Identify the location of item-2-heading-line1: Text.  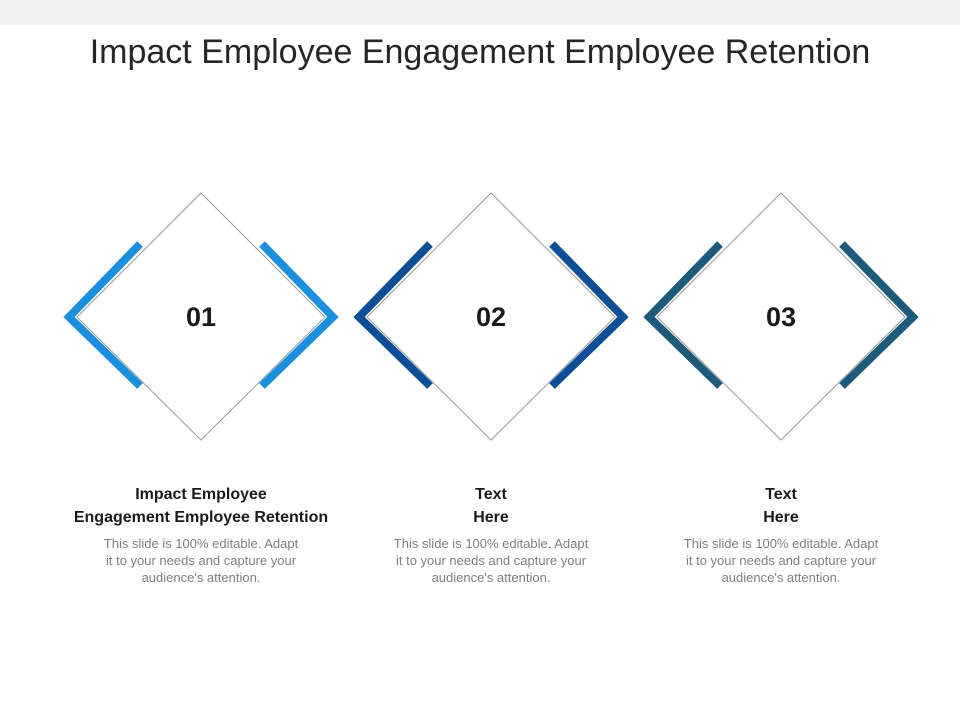
(491, 494).